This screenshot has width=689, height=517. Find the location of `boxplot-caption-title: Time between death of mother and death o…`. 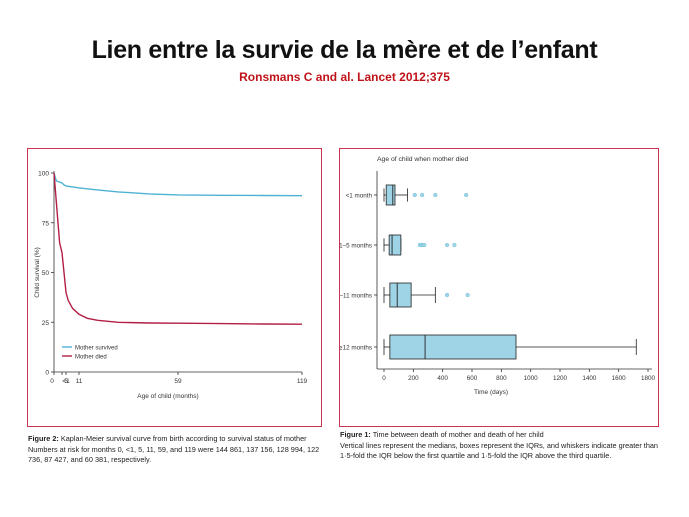

boxplot-caption-title: Time between death of mother and death o… is located at coordinates (458, 434).